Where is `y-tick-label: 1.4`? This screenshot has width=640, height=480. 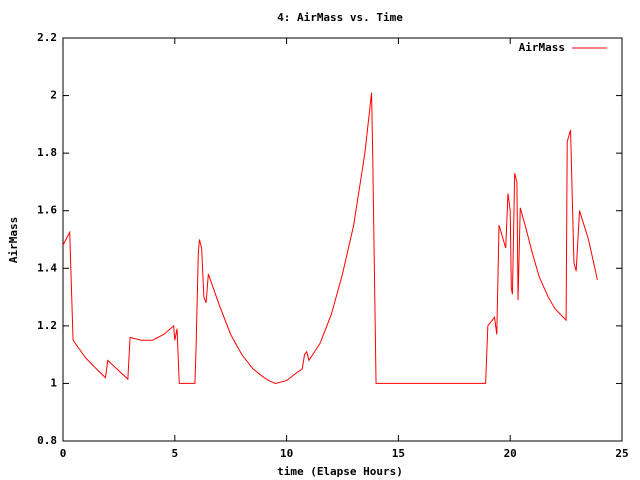
y-tick-label: 1.4 is located at coordinates (47, 267).